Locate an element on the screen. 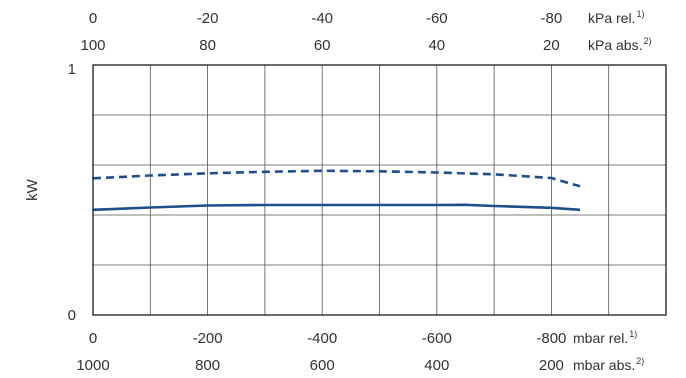  bottom-rel-tick-label: -600 is located at coordinates (437, 338).